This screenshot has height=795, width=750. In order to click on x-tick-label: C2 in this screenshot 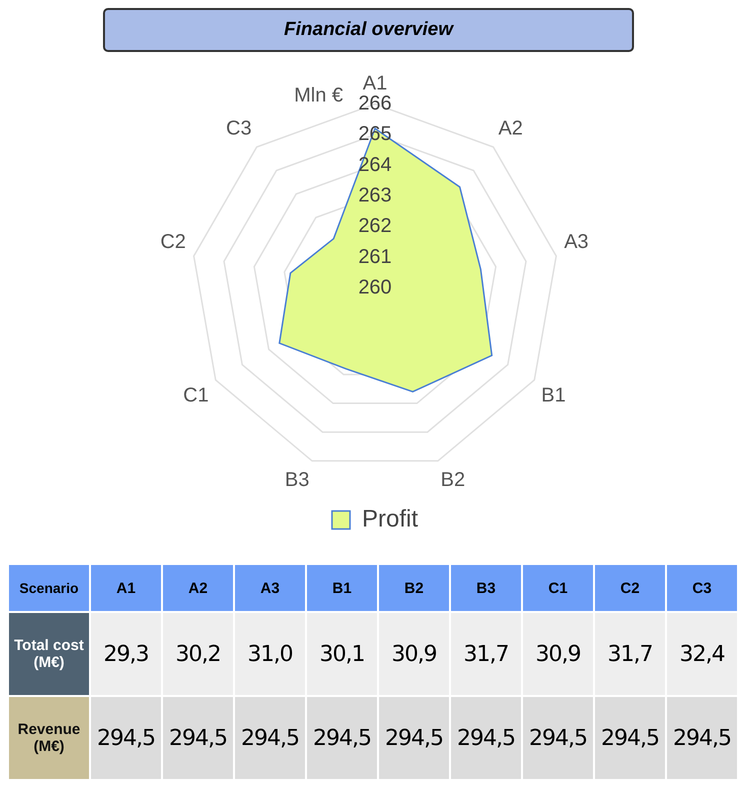, I will do `click(630, 588)`.